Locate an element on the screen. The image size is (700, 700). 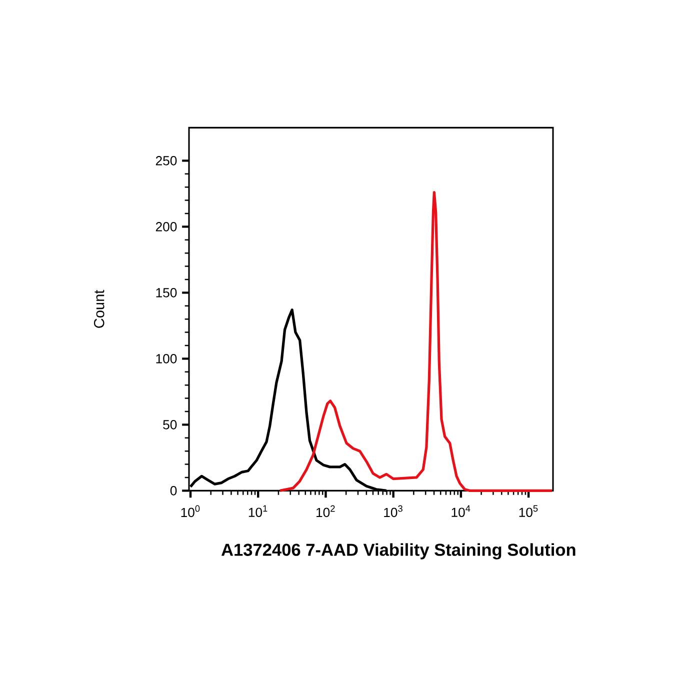
x-tick-label: 10$^{0}$ is located at coordinates (190, 511).